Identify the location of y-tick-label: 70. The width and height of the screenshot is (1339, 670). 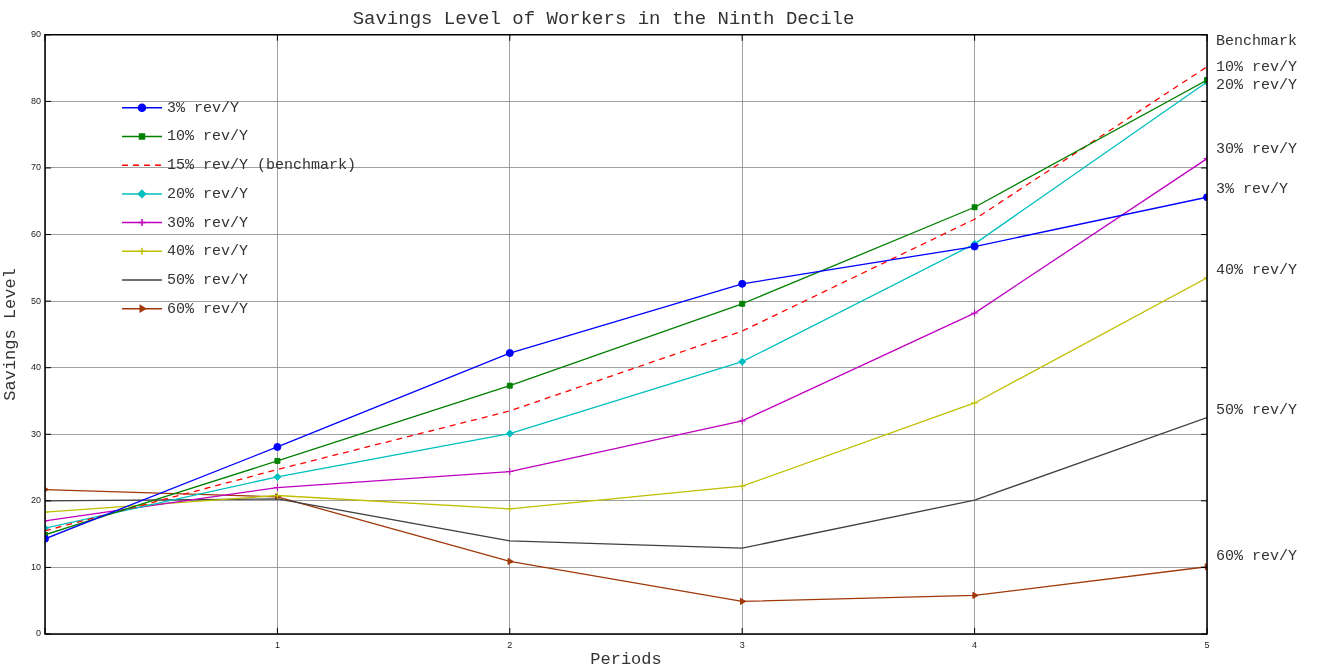
(35, 167).